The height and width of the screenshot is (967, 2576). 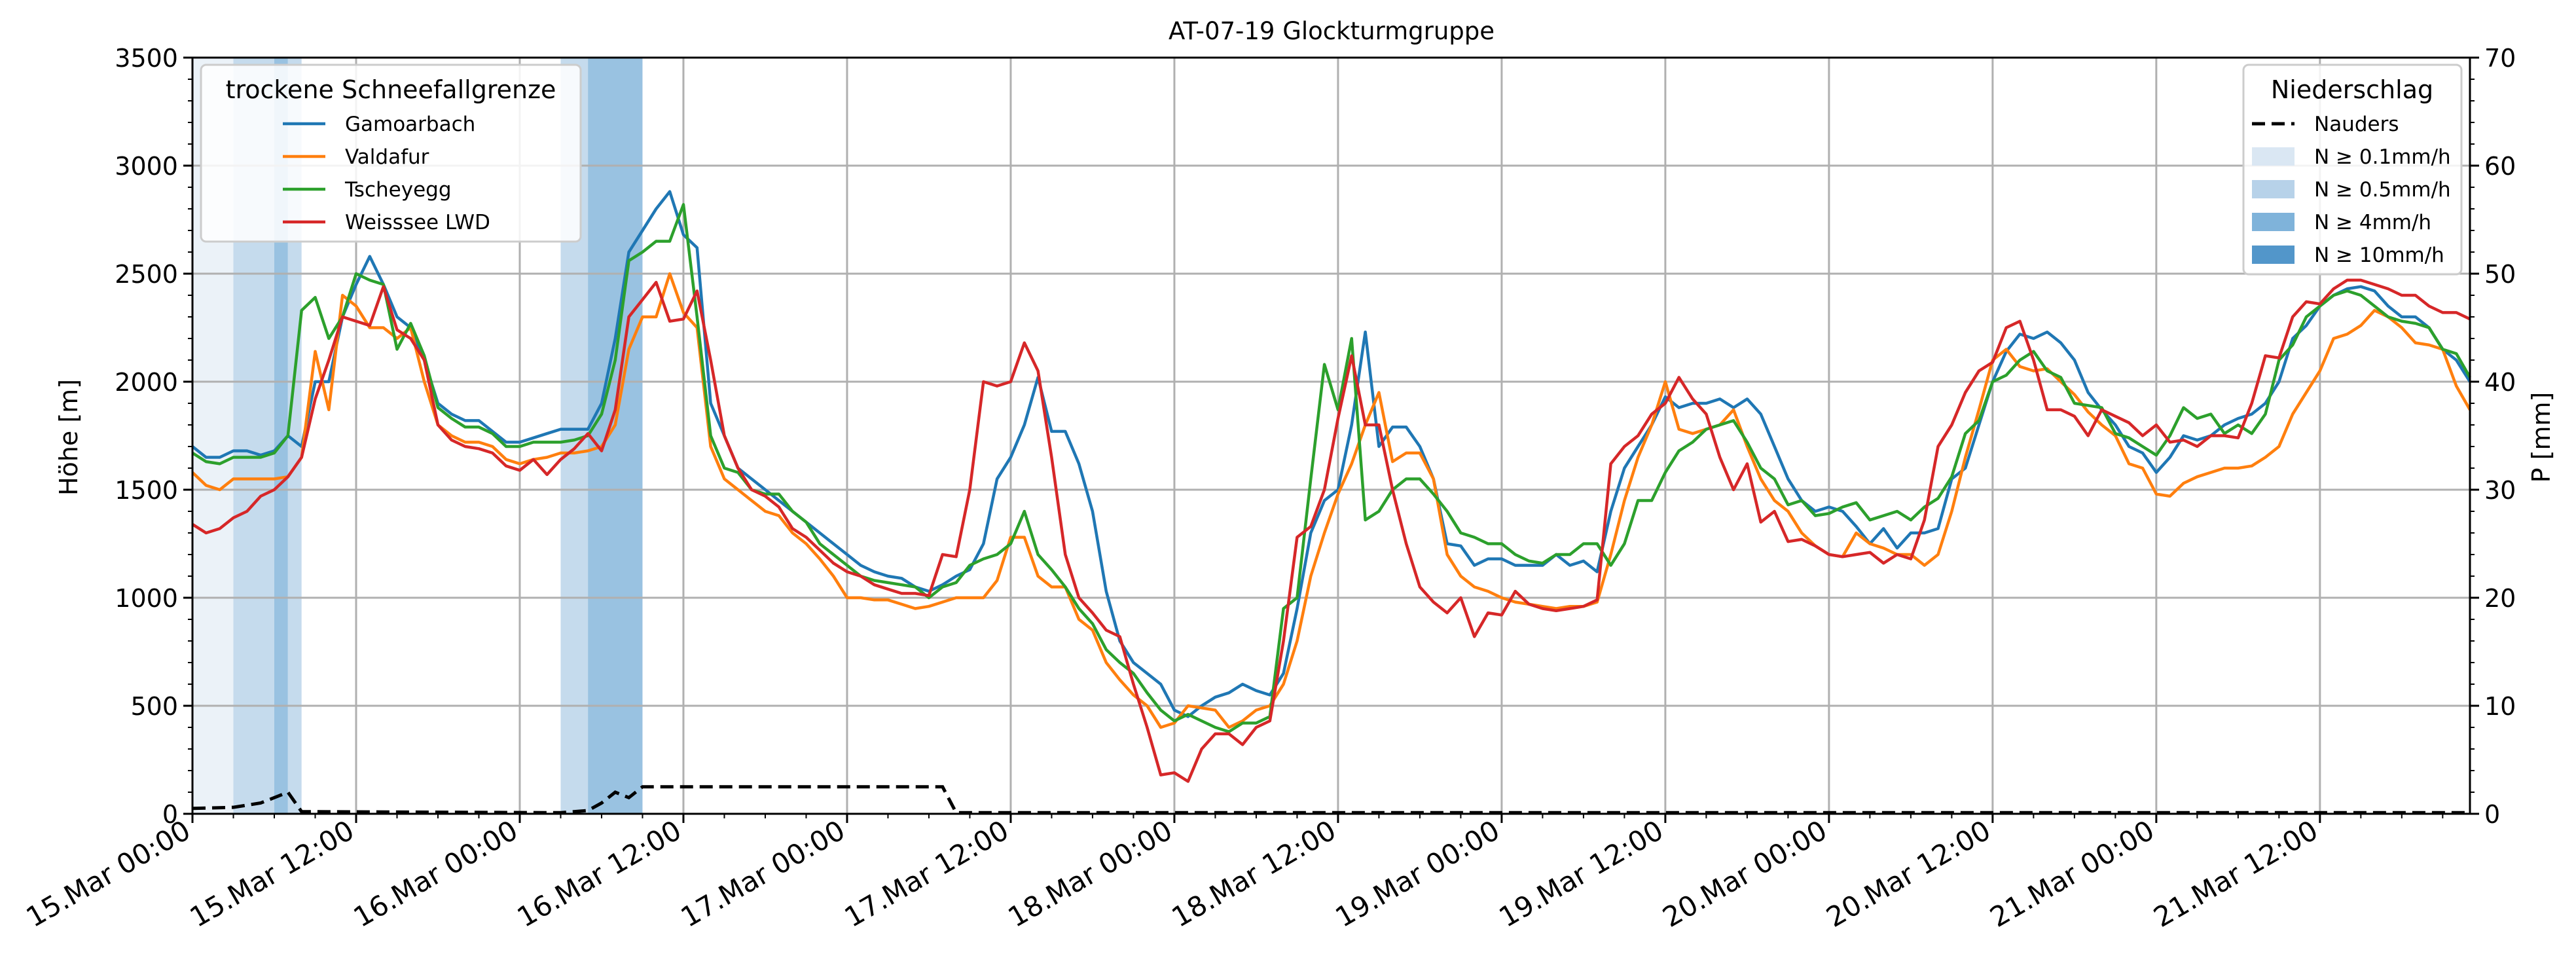 I want to click on x-tick-label: 17.Mar 12:00, so click(x=926, y=874).